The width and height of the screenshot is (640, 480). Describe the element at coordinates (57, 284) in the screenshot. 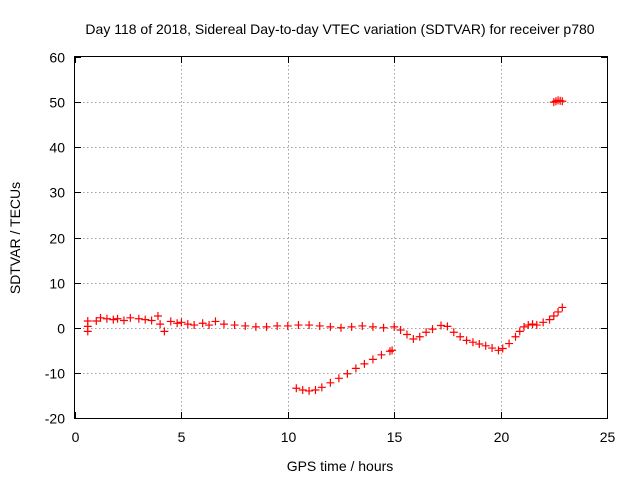

I see `y-tick-label: 10` at that location.